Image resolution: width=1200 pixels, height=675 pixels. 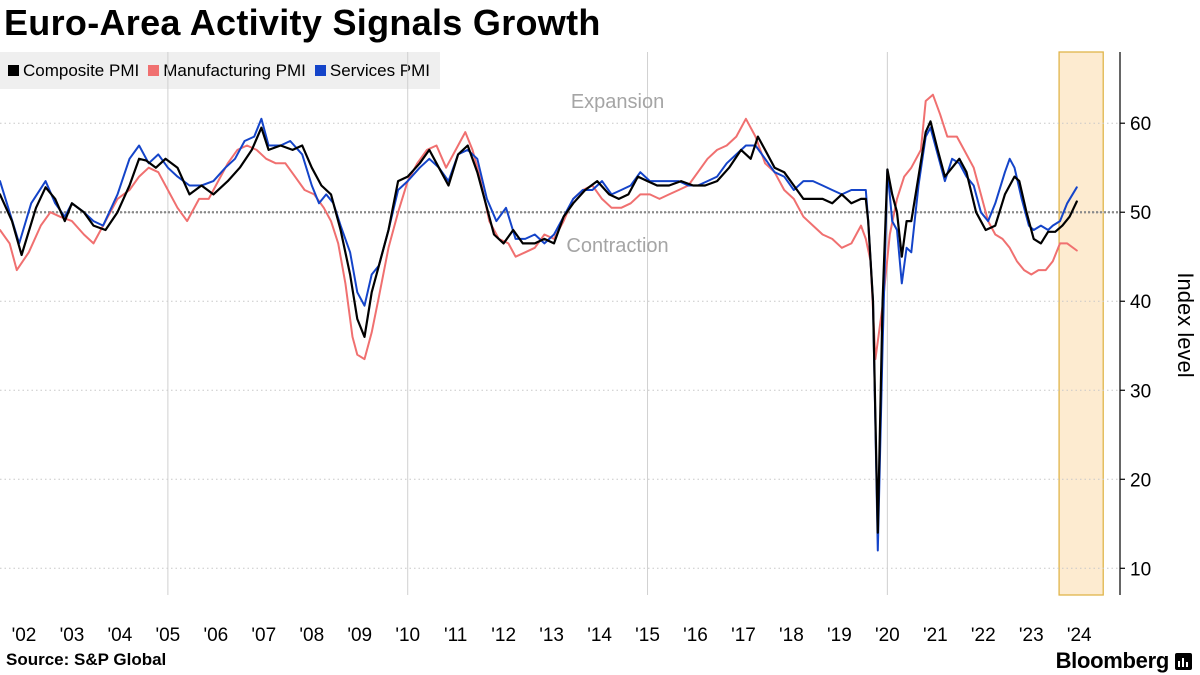 What do you see at coordinates (1140, 213) in the screenshot?
I see `y-tick-label: 50` at bounding box center [1140, 213].